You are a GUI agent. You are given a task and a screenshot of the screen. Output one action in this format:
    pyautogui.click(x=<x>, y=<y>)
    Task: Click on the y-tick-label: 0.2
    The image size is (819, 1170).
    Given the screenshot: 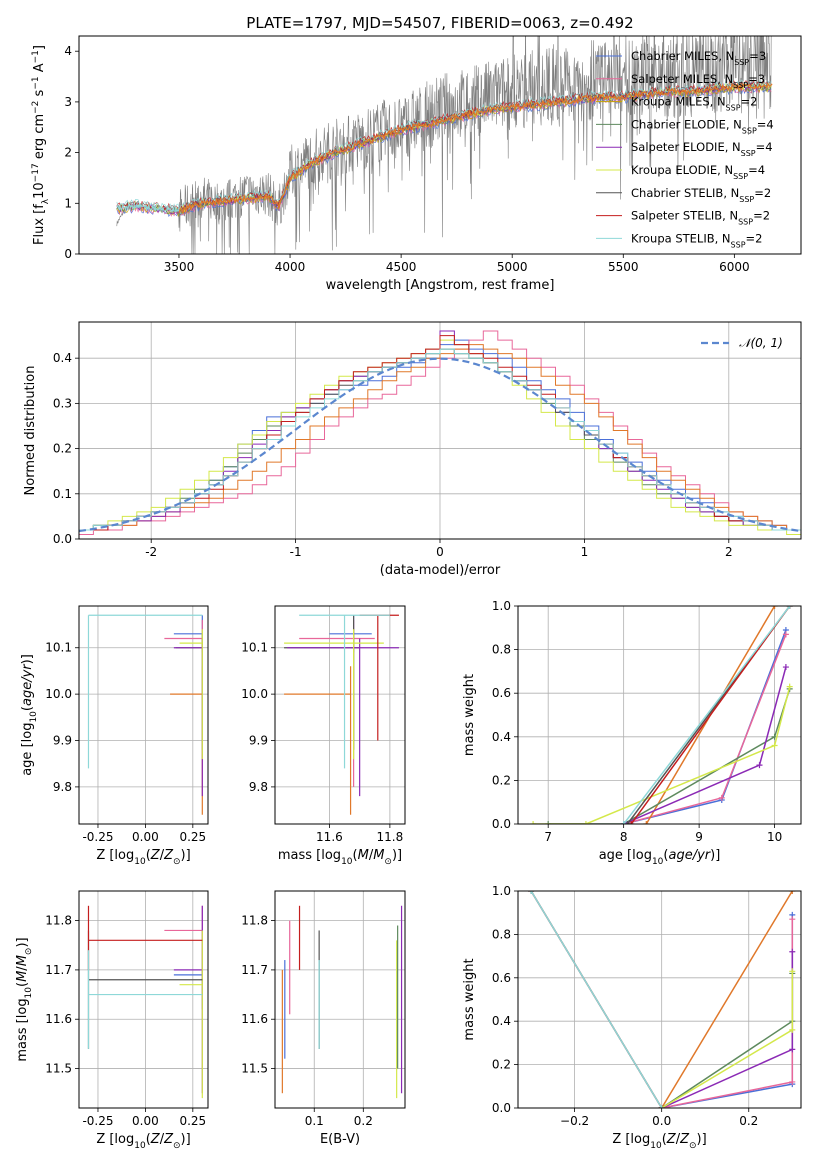 What is the action you would take?
    pyautogui.click(x=501, y=780)
    